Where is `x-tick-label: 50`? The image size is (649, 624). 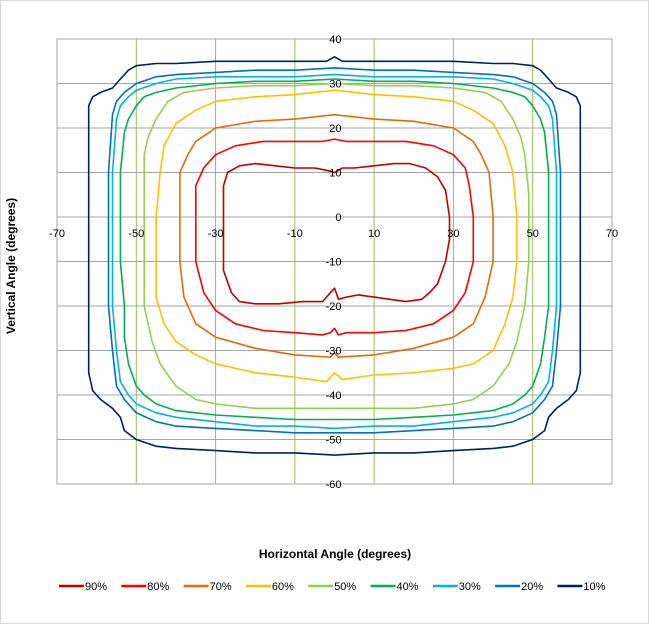
x-tick-label: 50 is located at coordinates (533, 234).